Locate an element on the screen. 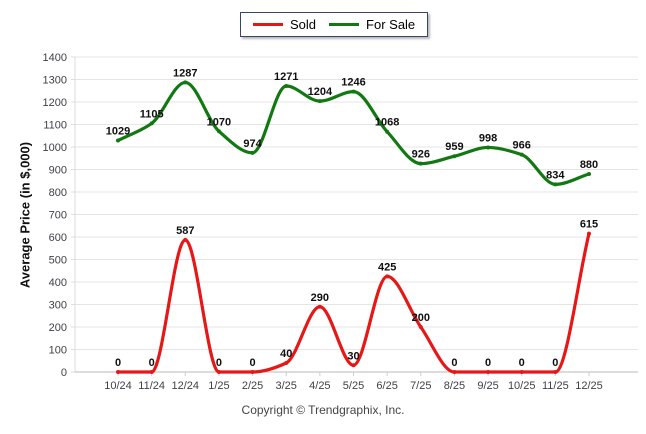  x-tick-label: 12/25 is located at coordinates (589, 386).